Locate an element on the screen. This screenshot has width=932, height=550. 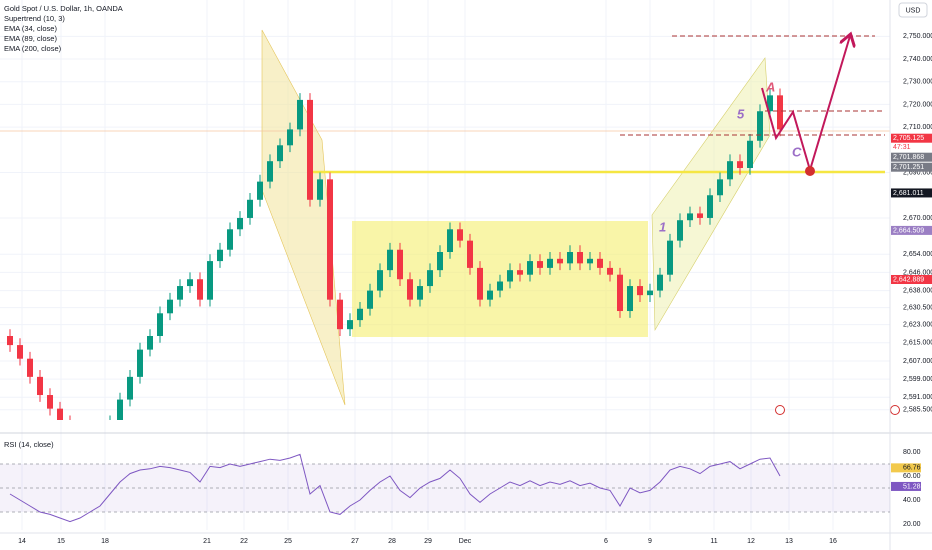
price-label: 2,701.251 is located at coordinates (908, 167).